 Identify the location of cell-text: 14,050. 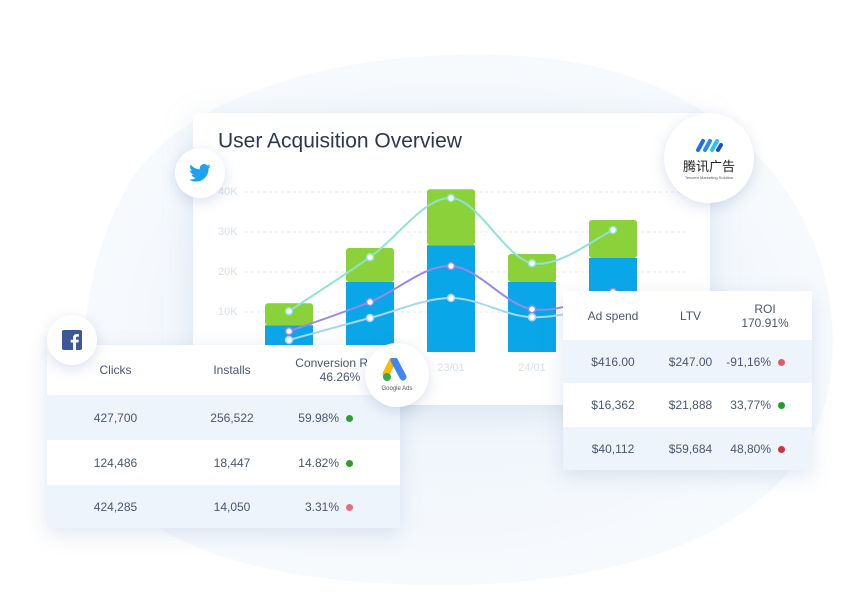
(232, 506).